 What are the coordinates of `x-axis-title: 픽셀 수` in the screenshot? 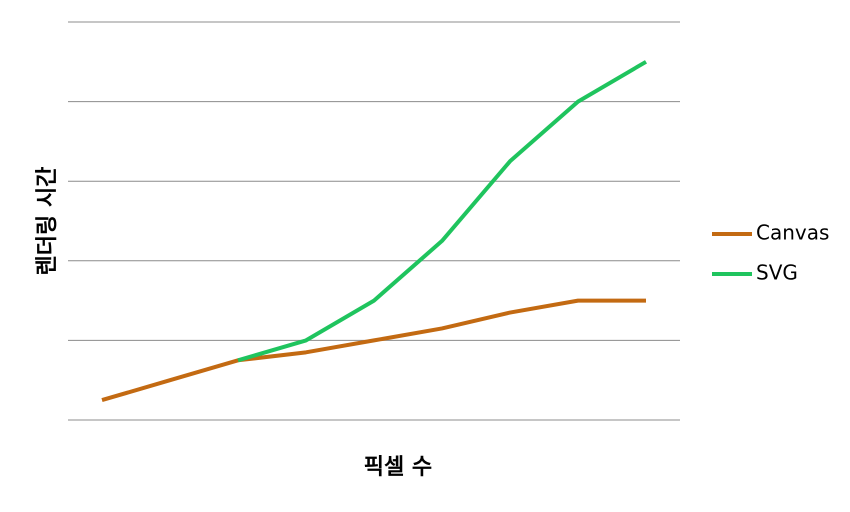 It's located at (398, 467).